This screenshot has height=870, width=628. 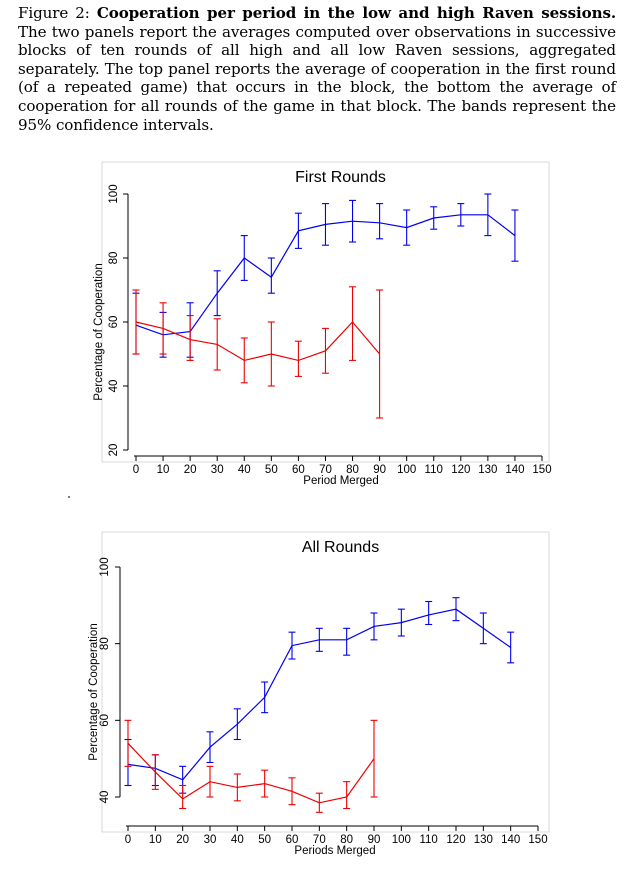 What do you see at coordinates (340, 177) in the screenshot?
I see `chart-title: First Rounds` at bounding box center [340, 177].